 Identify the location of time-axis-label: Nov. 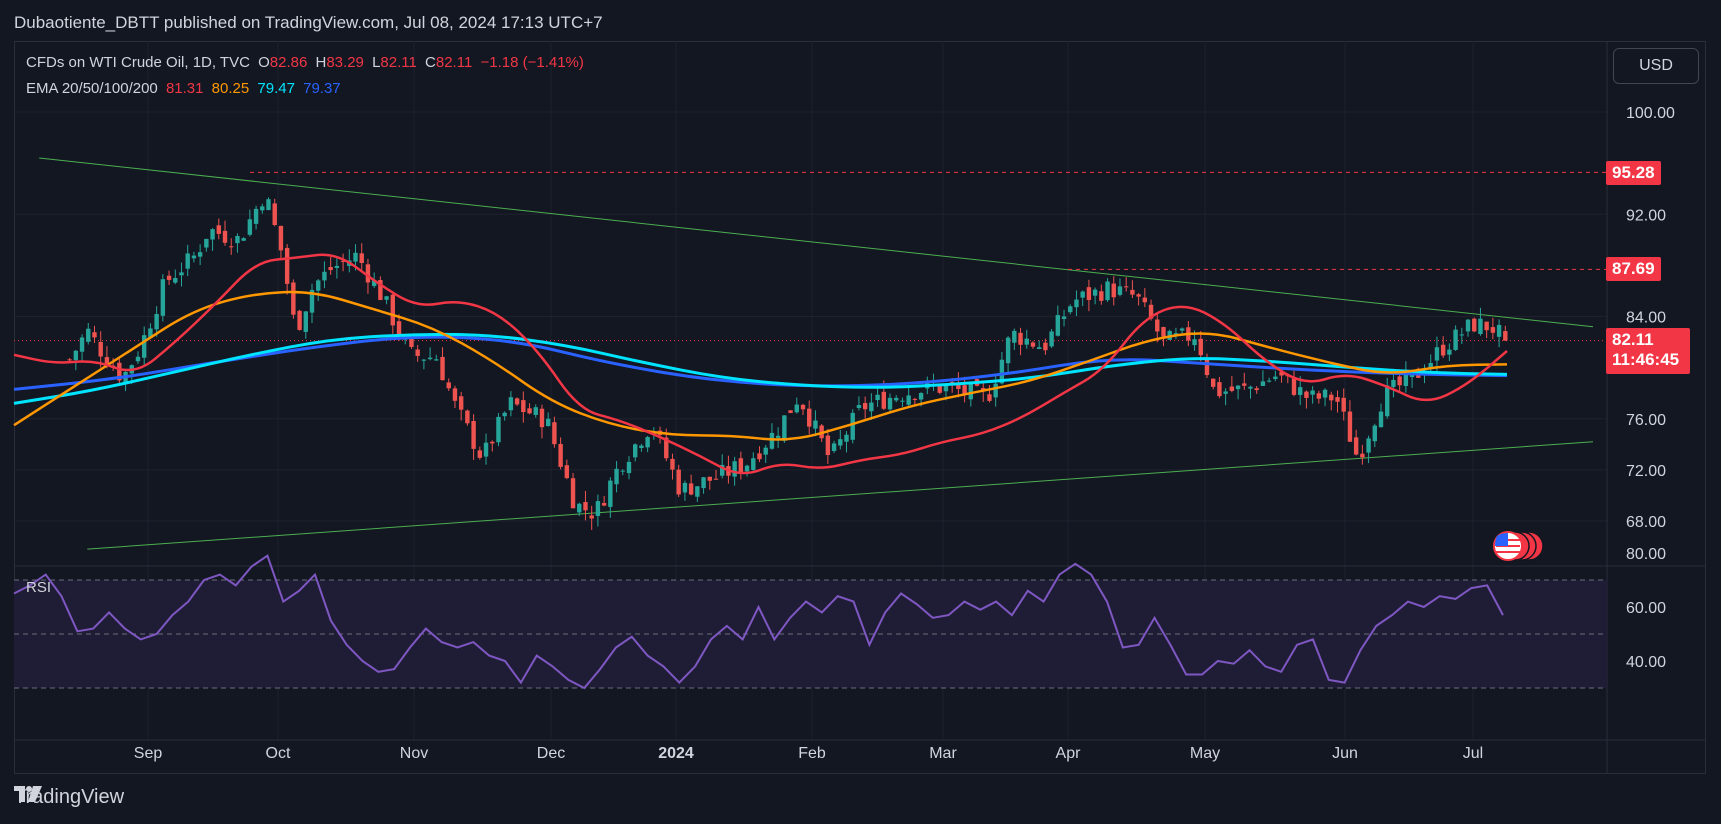
(414, 753).